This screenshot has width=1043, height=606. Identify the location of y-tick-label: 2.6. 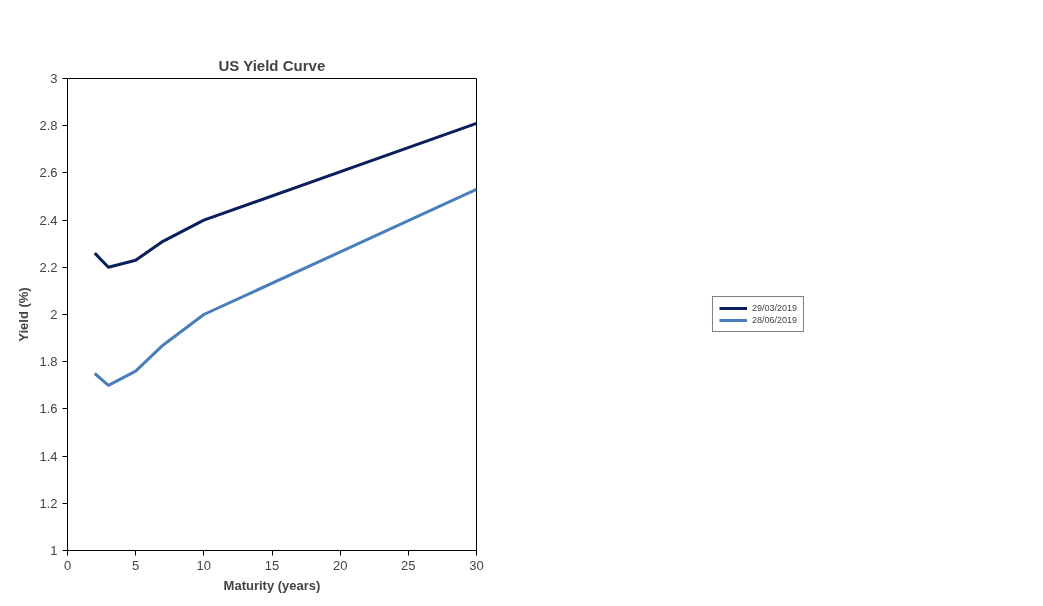
(48, 173).